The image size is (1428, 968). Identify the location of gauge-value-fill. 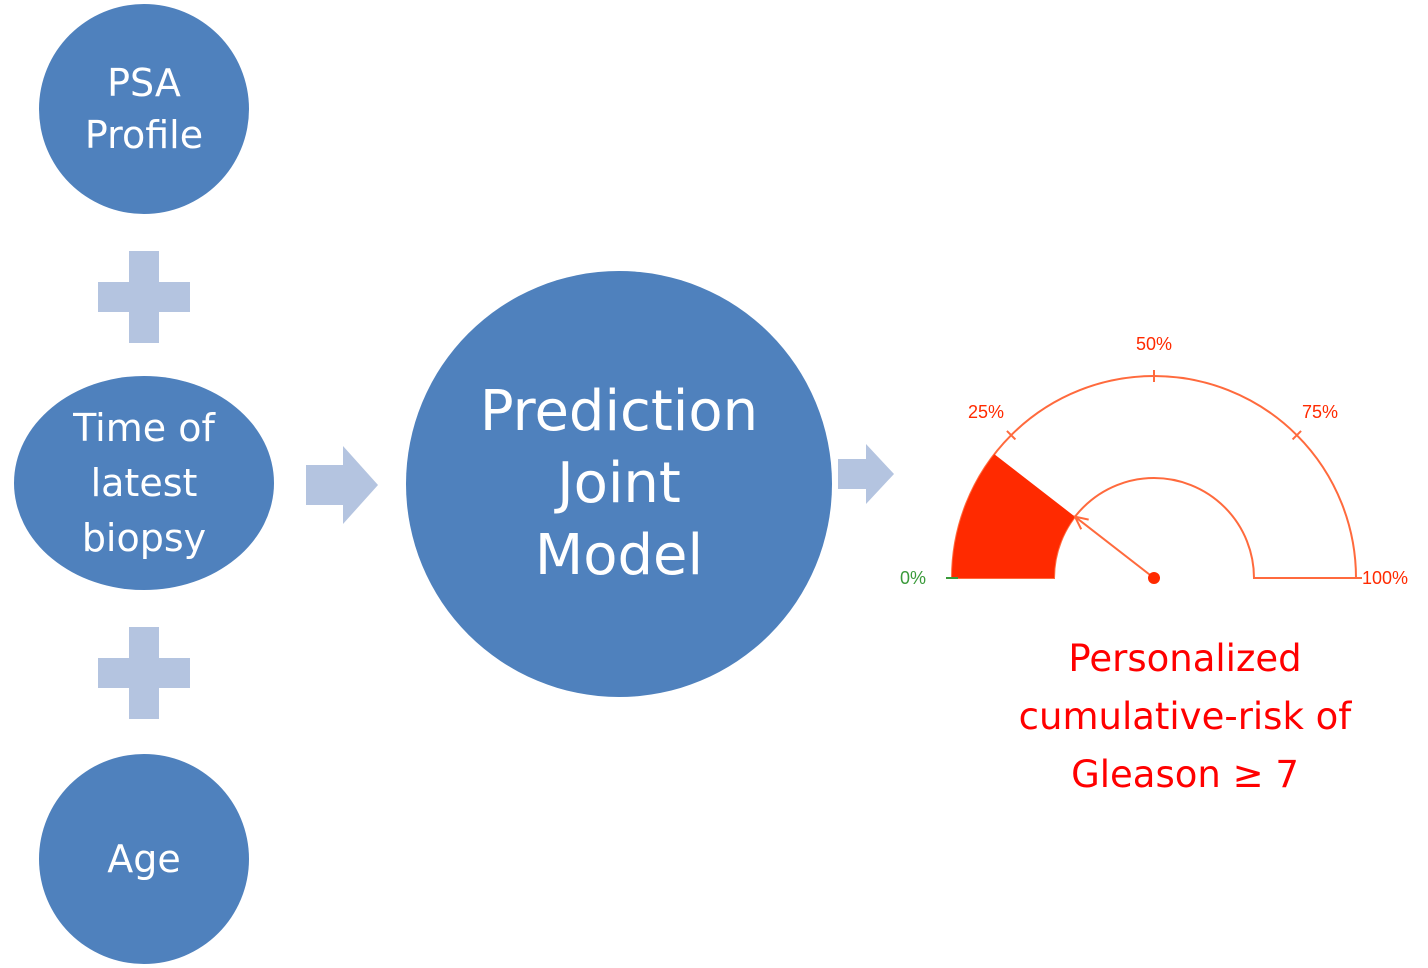
(1013, 516).